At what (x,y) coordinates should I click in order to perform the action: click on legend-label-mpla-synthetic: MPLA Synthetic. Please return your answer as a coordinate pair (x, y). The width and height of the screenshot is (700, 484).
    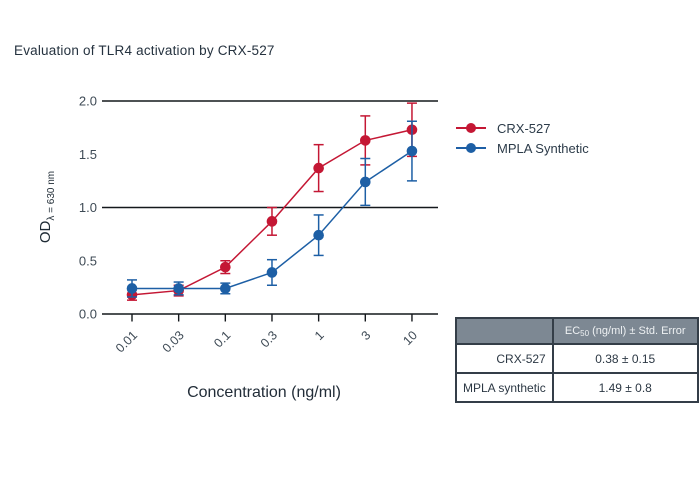
    Looking at the image, I should click on (543, 148).